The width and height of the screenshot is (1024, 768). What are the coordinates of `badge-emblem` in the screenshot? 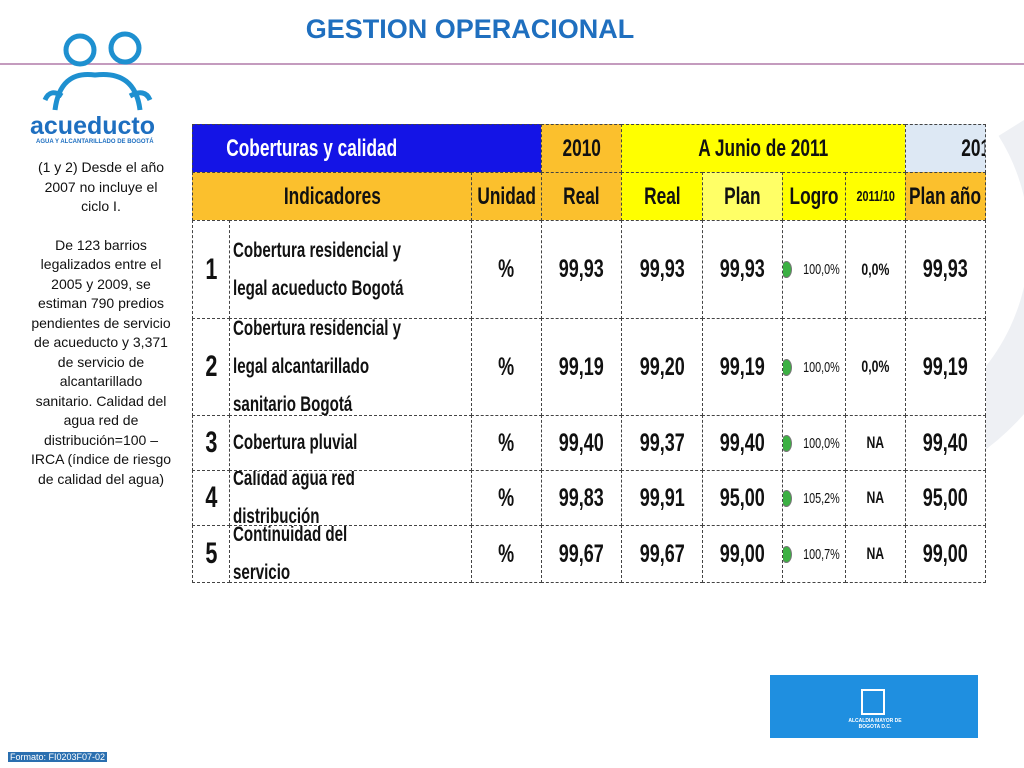 It's located at (873, 702).